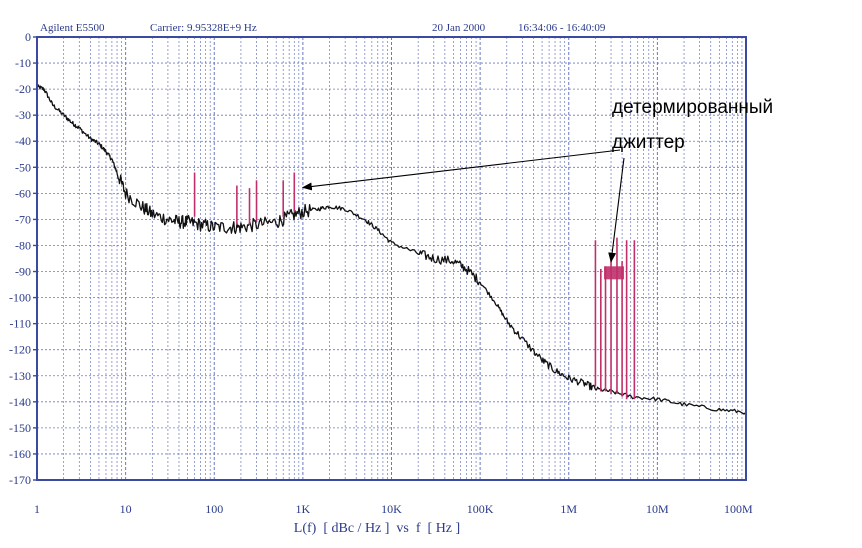 Image resolution: width=862 pixels, height=548 pixels. Describe the element at coordinates (20, 350) in the screenshot. I see `y-tick-label: -120` at that location.